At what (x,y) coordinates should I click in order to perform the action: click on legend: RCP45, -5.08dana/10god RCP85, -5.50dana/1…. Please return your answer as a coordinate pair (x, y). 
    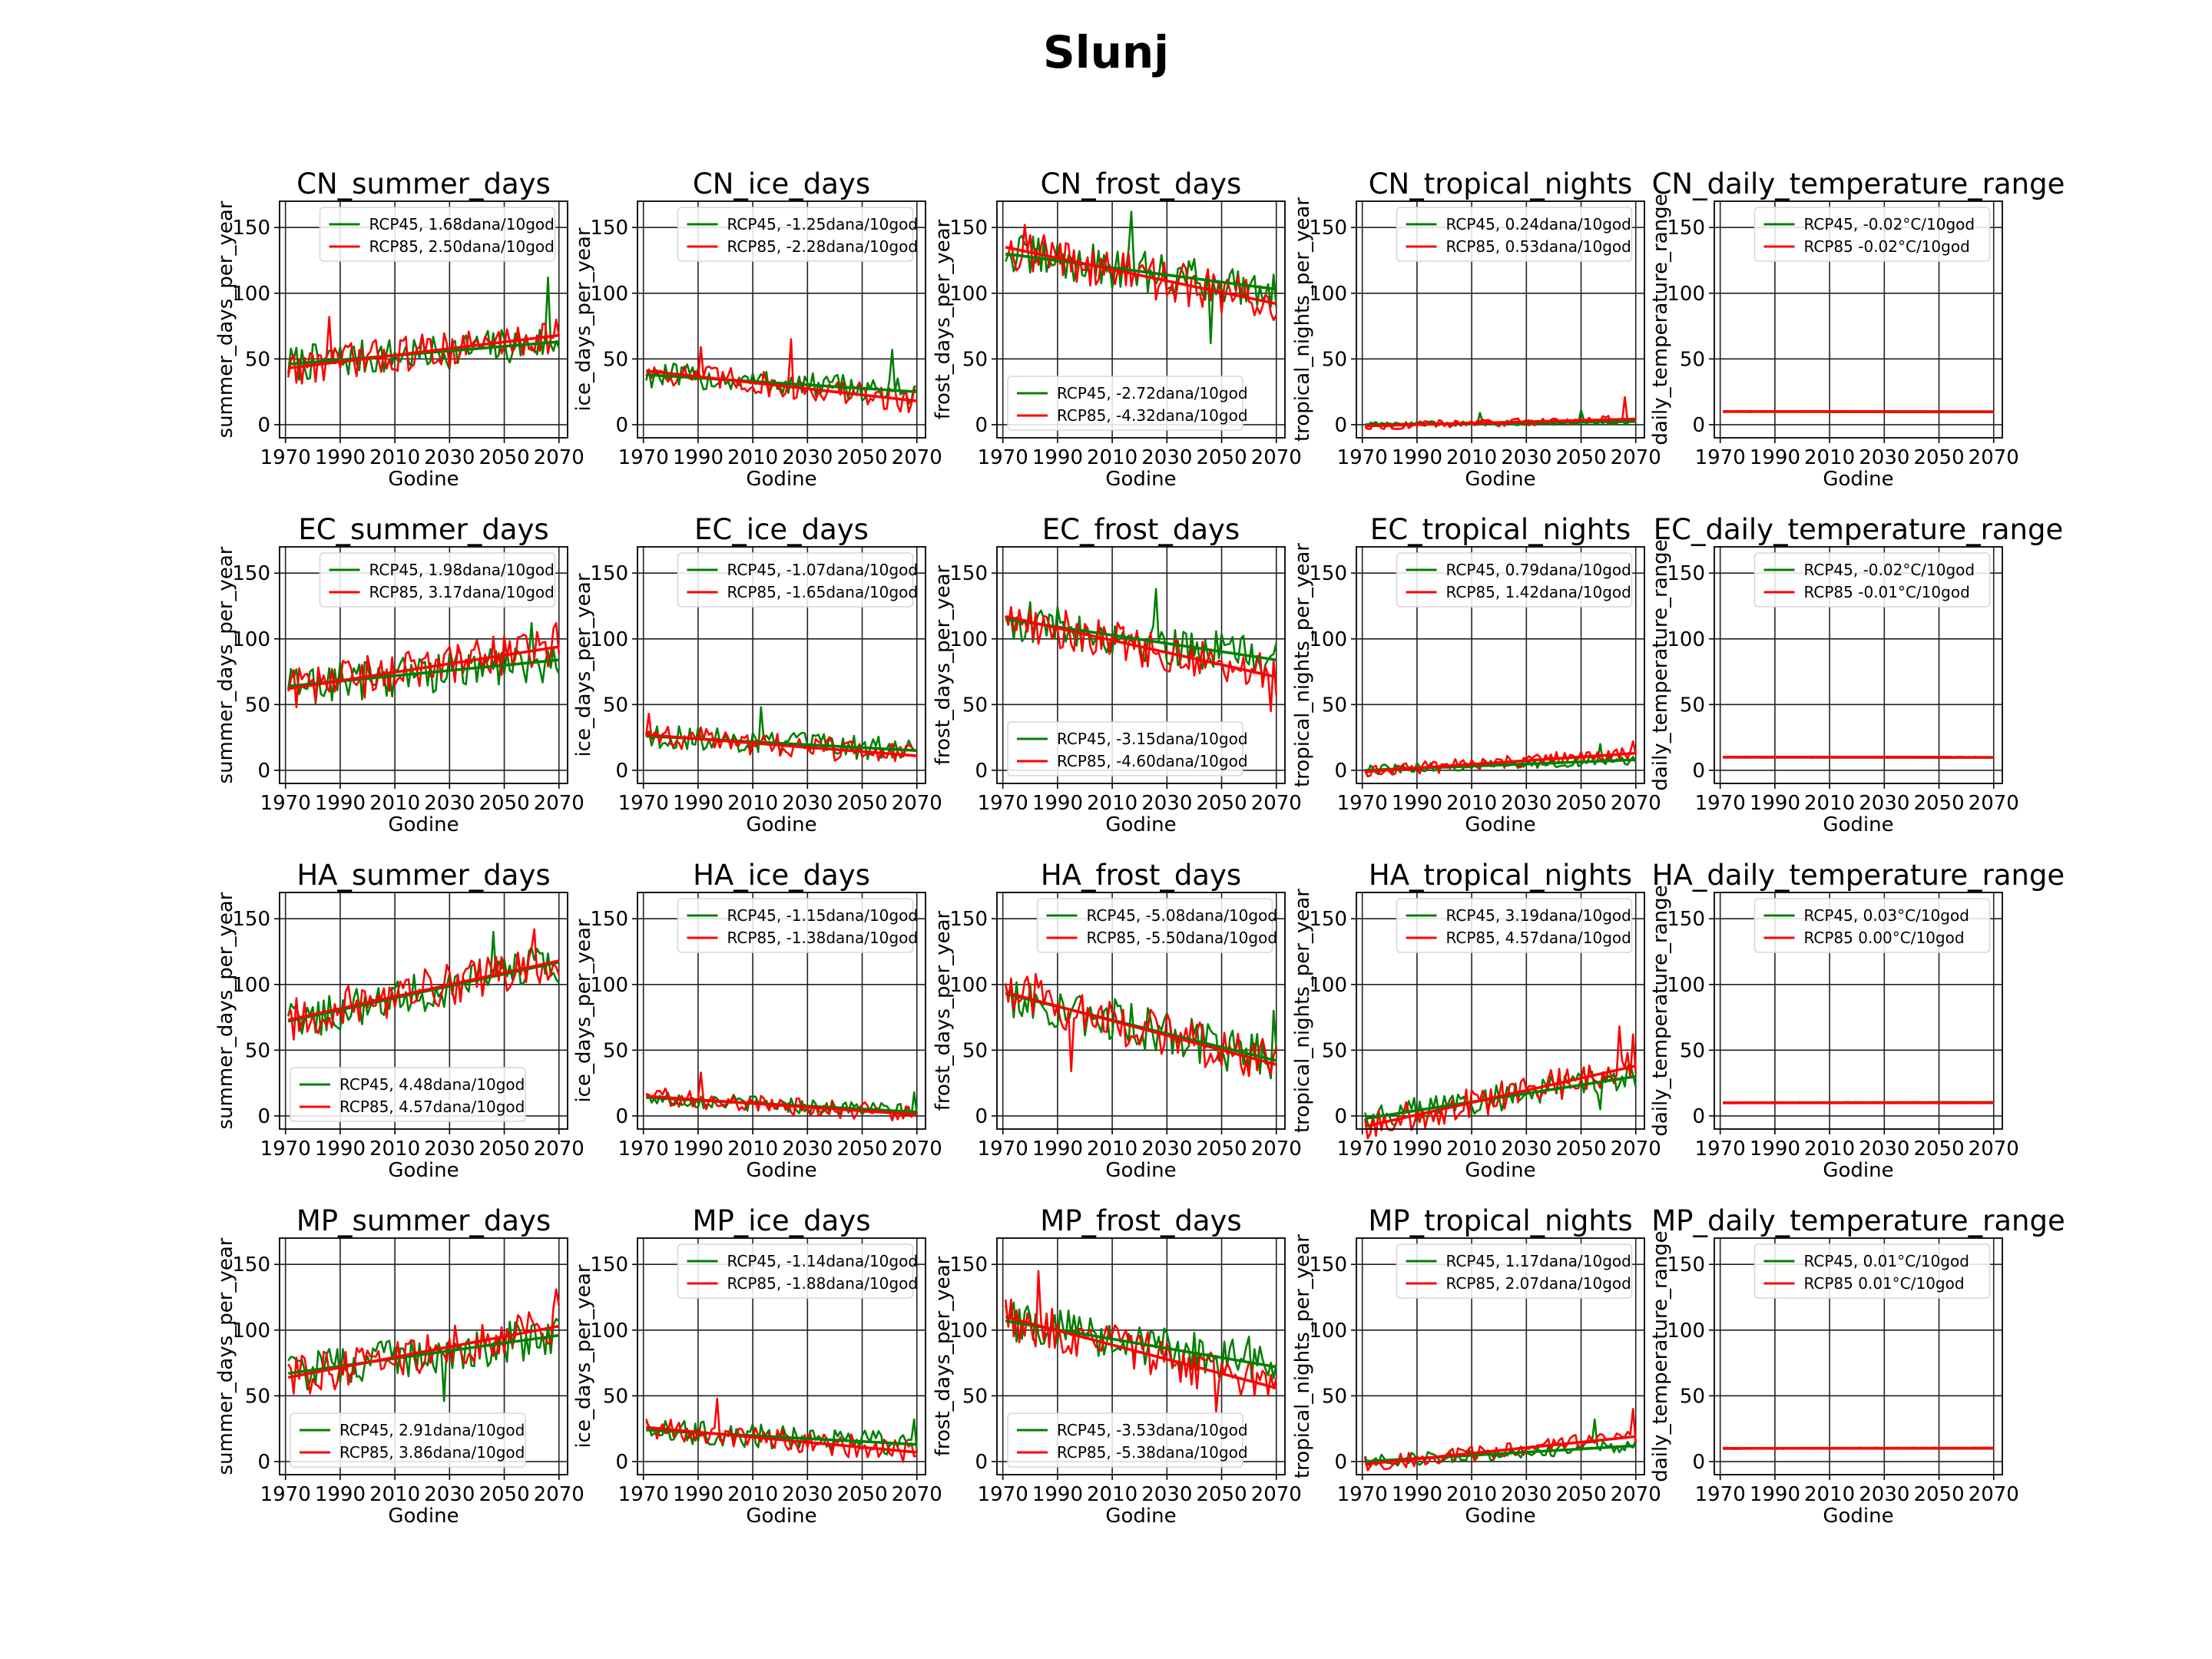
    Looking at the image, I should click on (1156, 926).